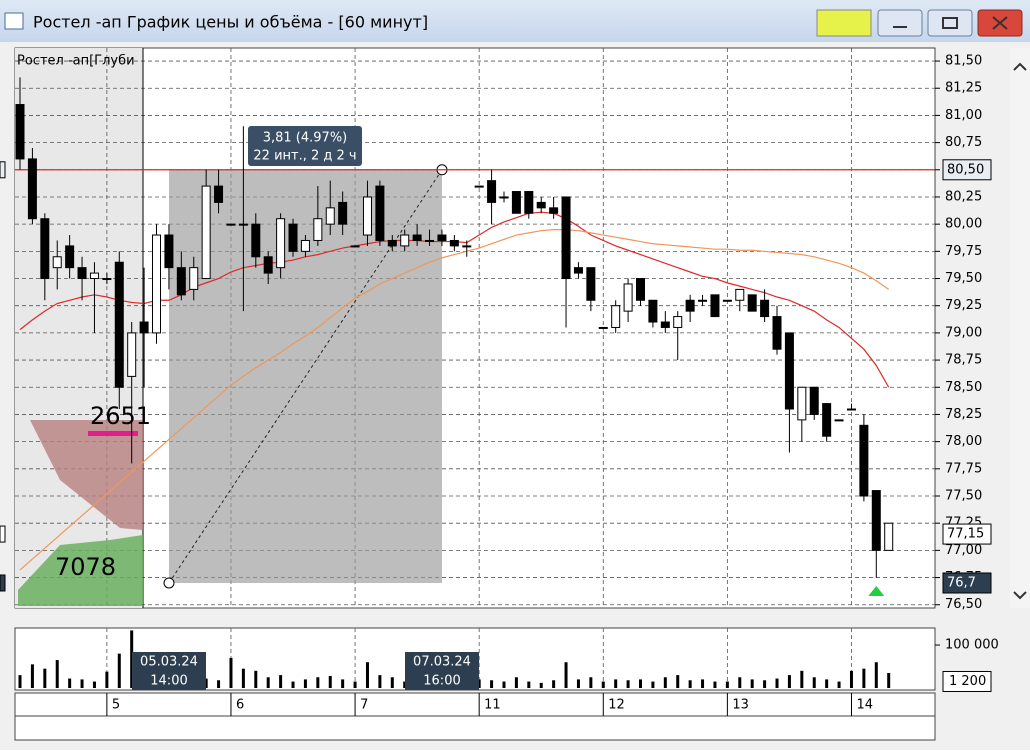  What do you see at coordinates (304, 156) in the screenshot?
I see `measure-details: 22 инт., 2 д 2 ч` at bounding box center [304, 156].